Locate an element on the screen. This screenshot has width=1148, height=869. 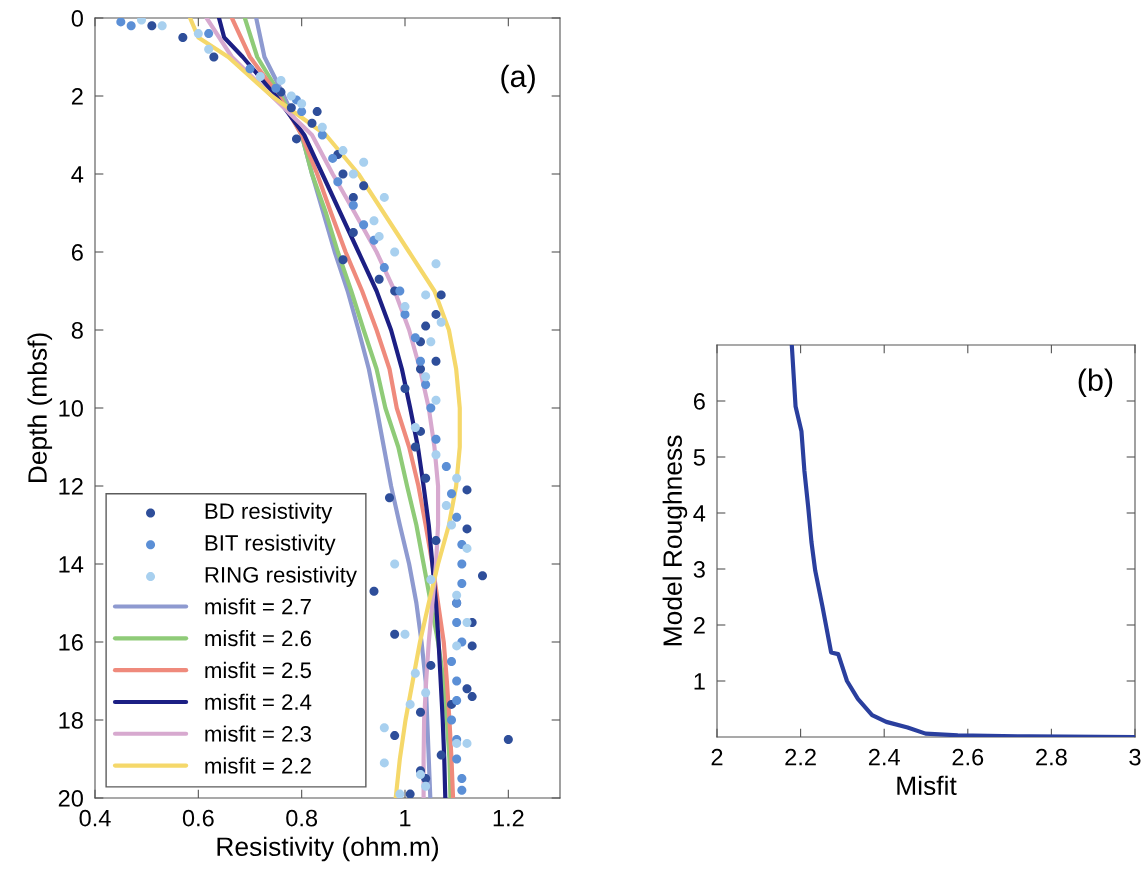
y-tick-label: 12 is located at coordinates (71, 486).